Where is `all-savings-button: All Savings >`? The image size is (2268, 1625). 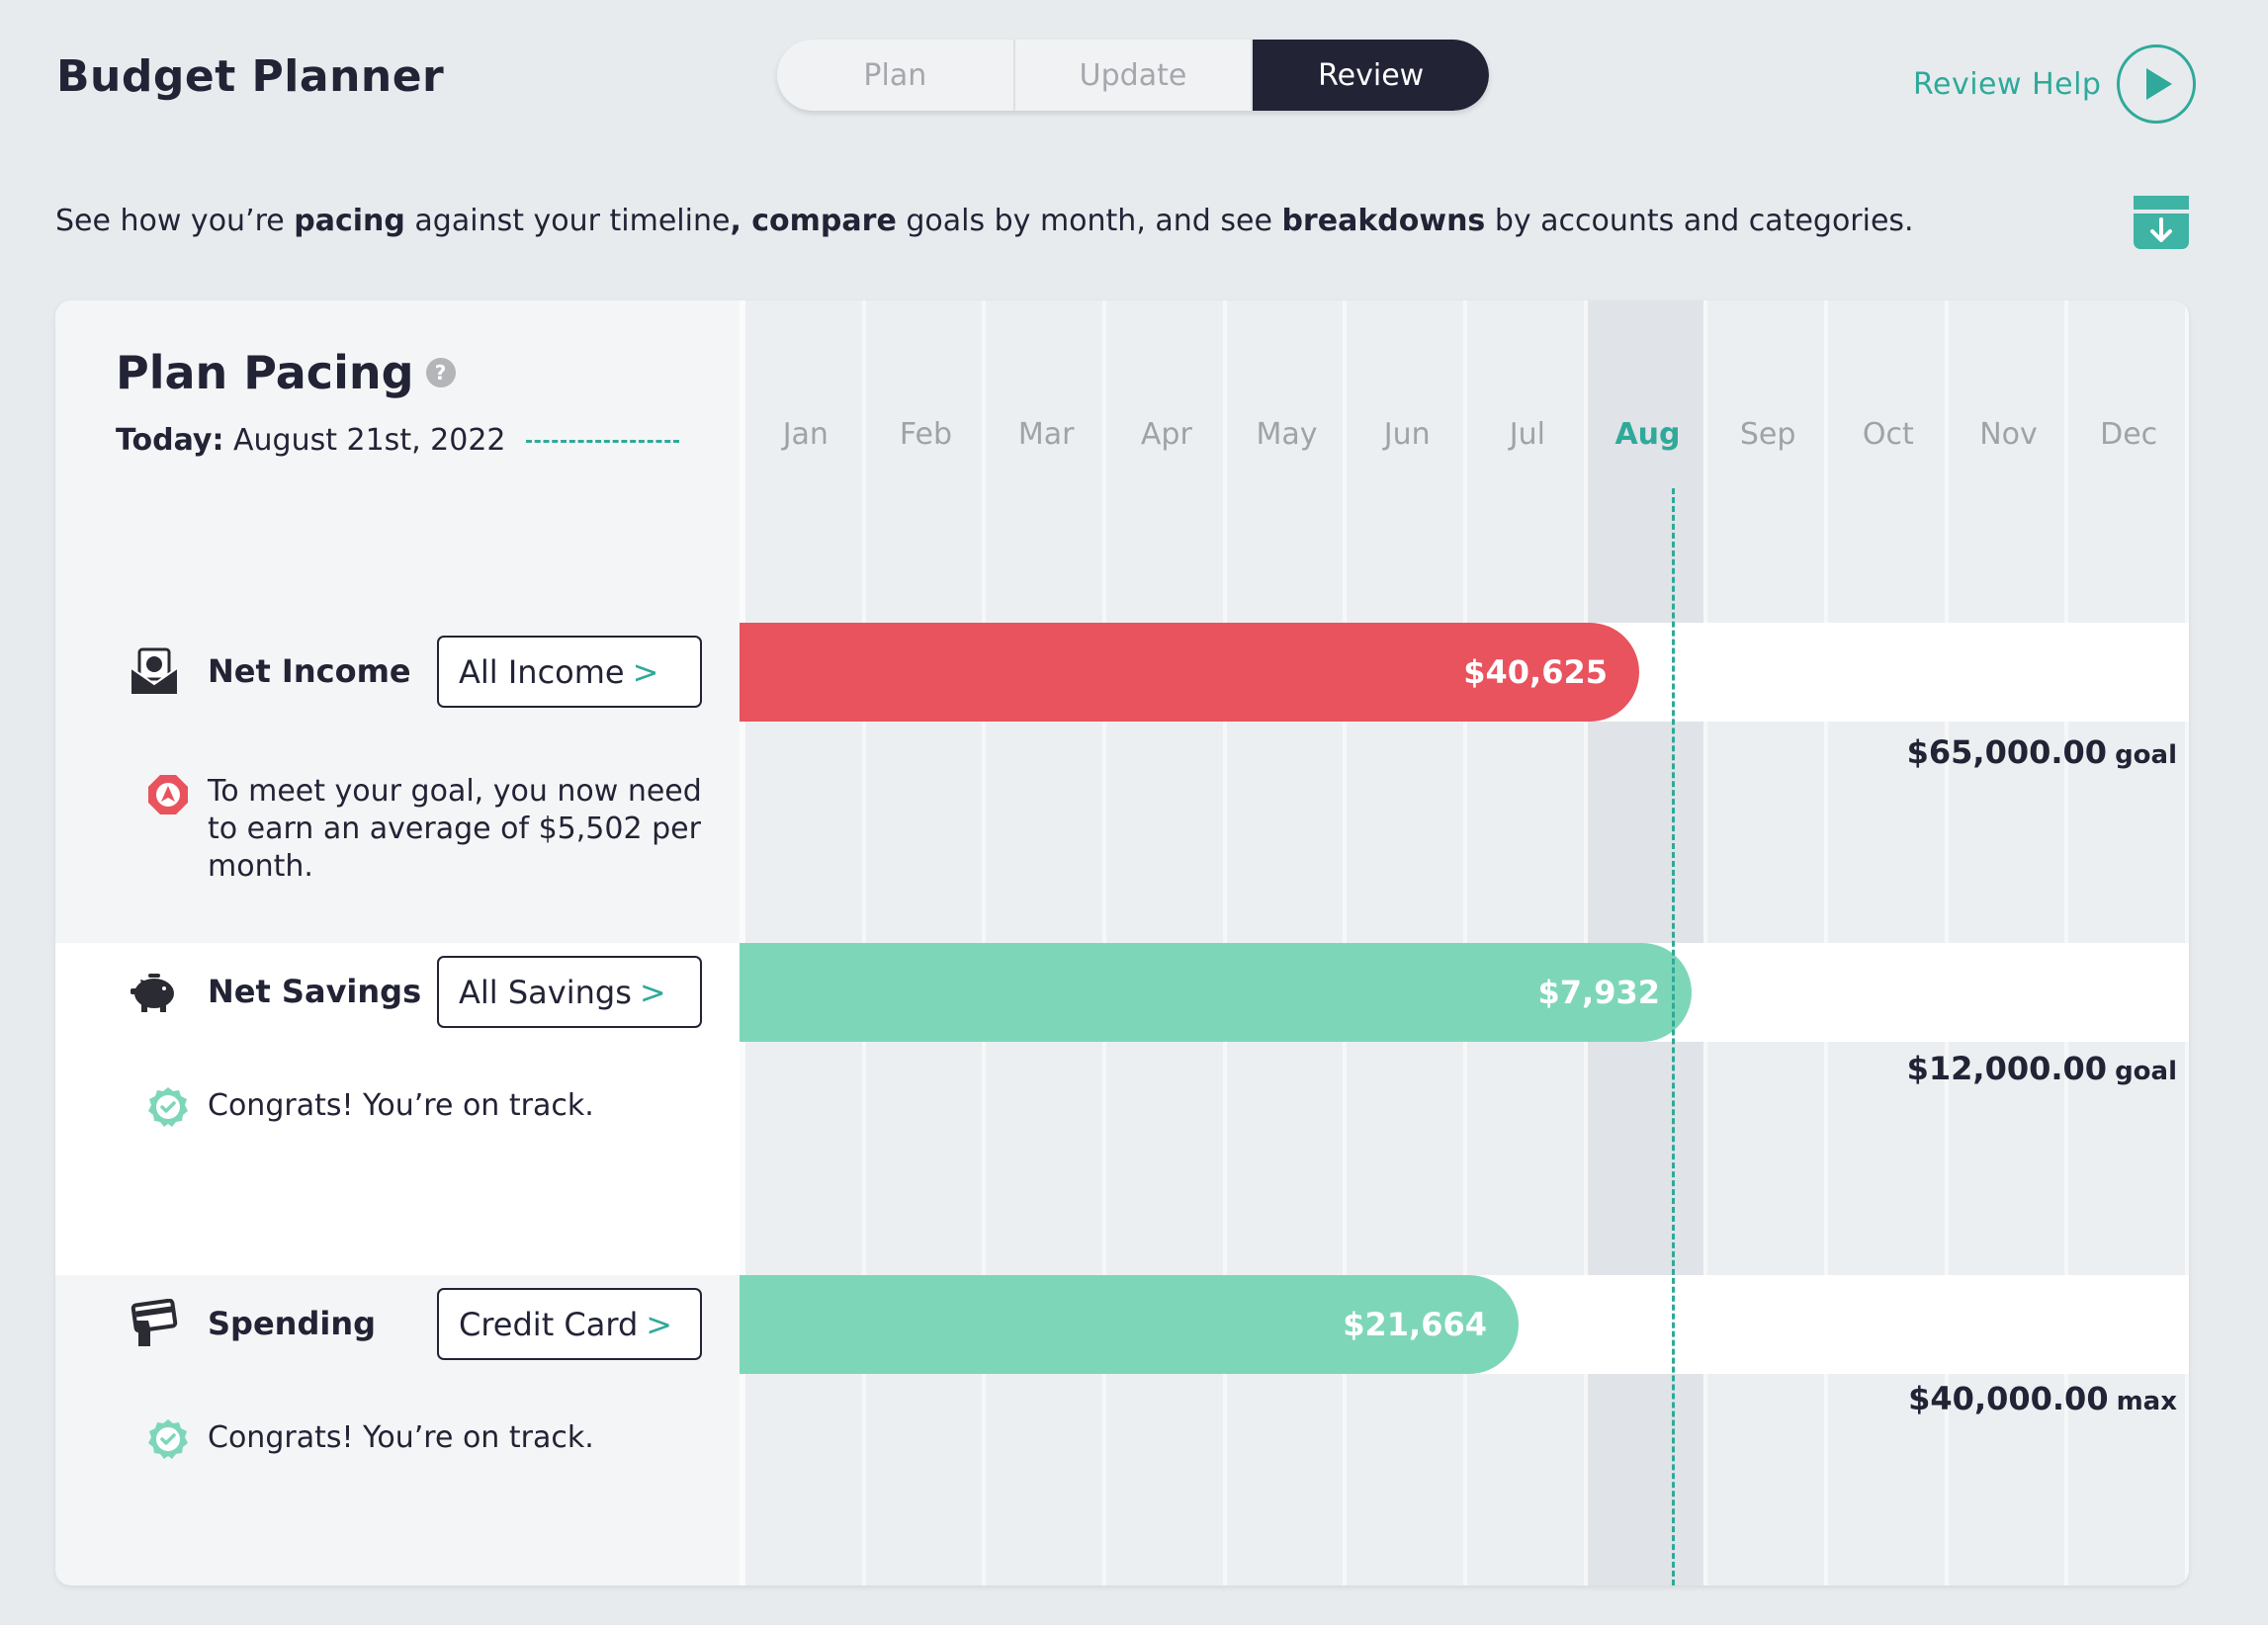
all-savings-button: All Savings > is located at coordinates (570, 992).